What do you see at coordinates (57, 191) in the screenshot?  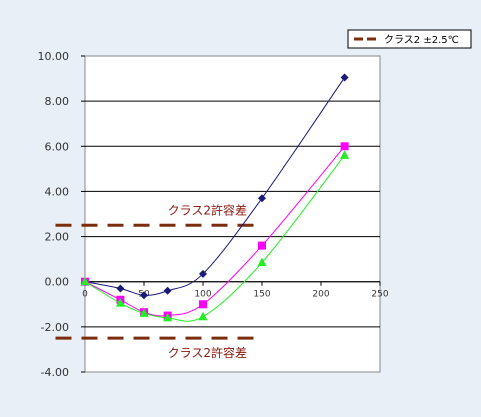 I see `y-tick-label: 4.00` at bounding box center [57, 191].